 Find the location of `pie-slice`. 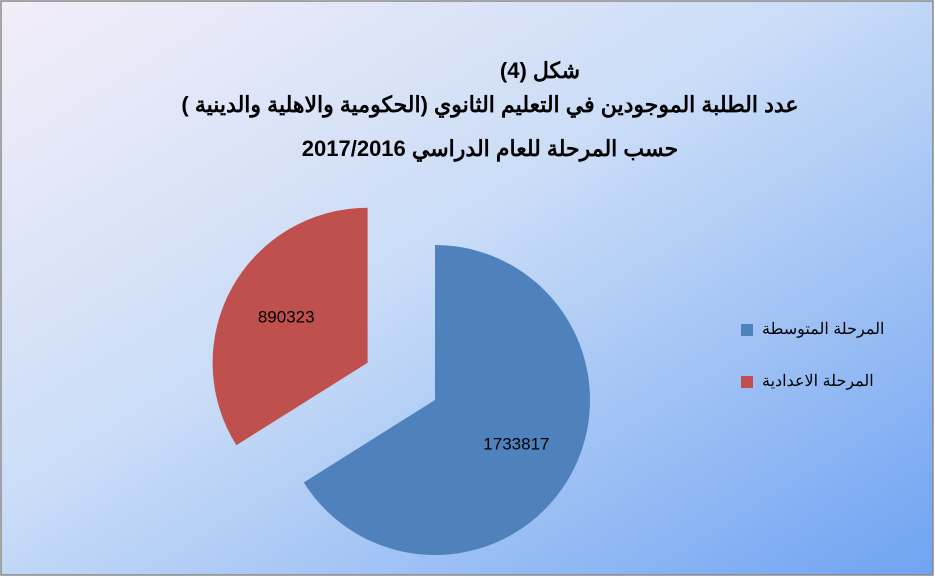

pie-slice is located at coordinates (290, 326).